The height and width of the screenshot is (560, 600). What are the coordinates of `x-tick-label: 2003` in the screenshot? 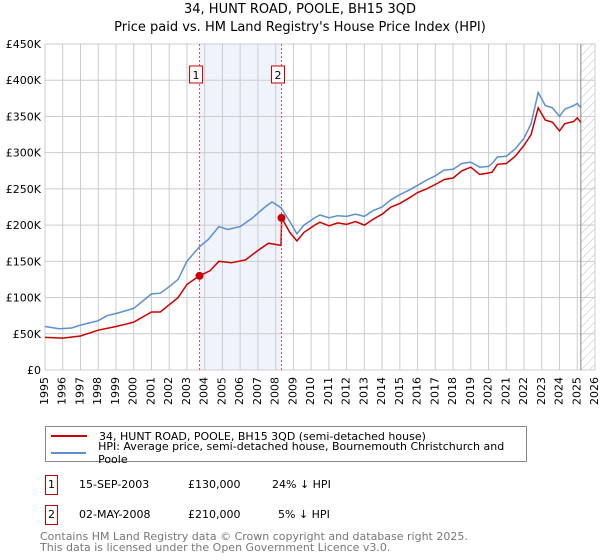 It's located at (186, 391).